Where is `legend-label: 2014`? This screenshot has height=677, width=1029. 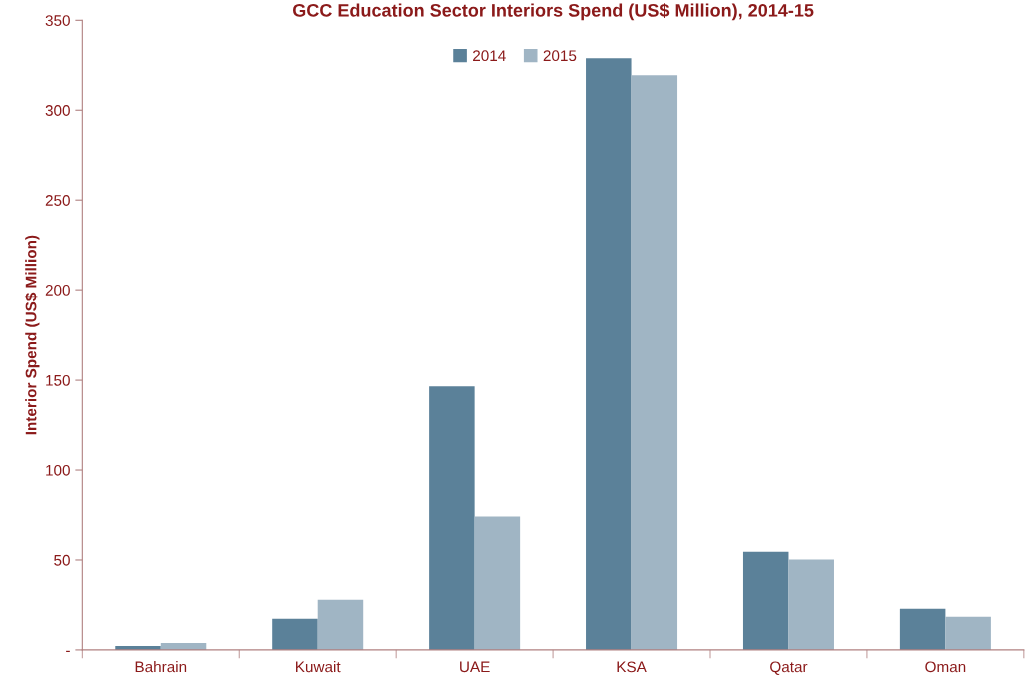
legend-label: 2014 is located at coordinates (489, 56).